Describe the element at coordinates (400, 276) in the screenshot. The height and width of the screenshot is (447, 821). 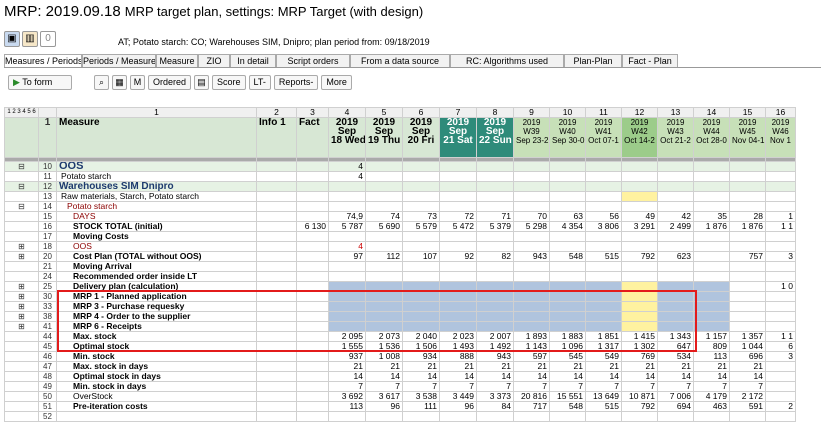
I see `table-row: 24 Recommended order inside LT` at that location.